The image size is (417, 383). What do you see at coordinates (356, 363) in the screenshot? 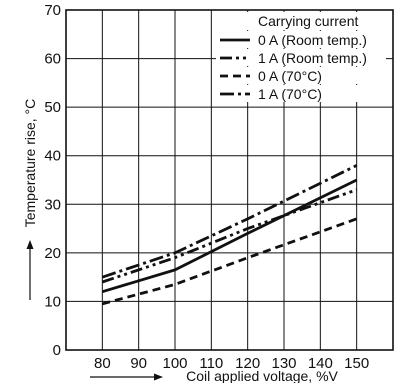
I see `x-tick-label: 150` at bounding box center [356, 363].